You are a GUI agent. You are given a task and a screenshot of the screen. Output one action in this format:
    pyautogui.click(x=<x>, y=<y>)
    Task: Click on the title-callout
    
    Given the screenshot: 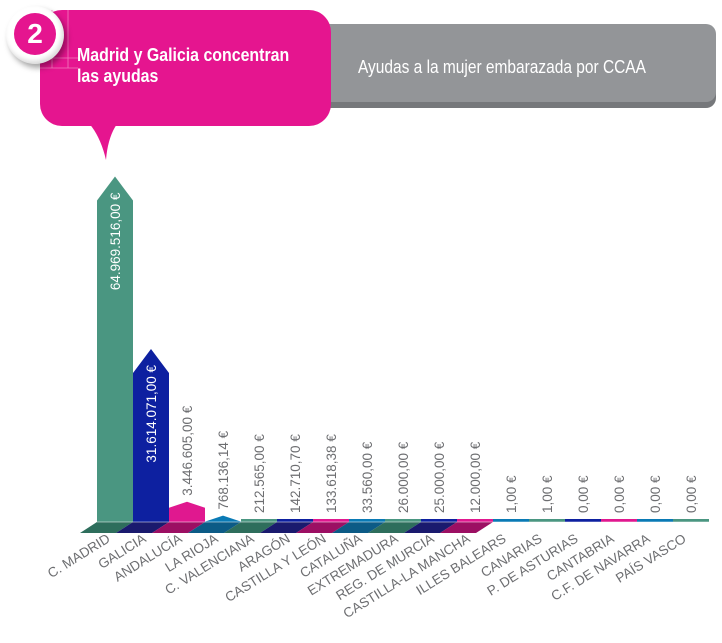 What is the action you would take?
    pyautogui.click(x=185, y=68)
    